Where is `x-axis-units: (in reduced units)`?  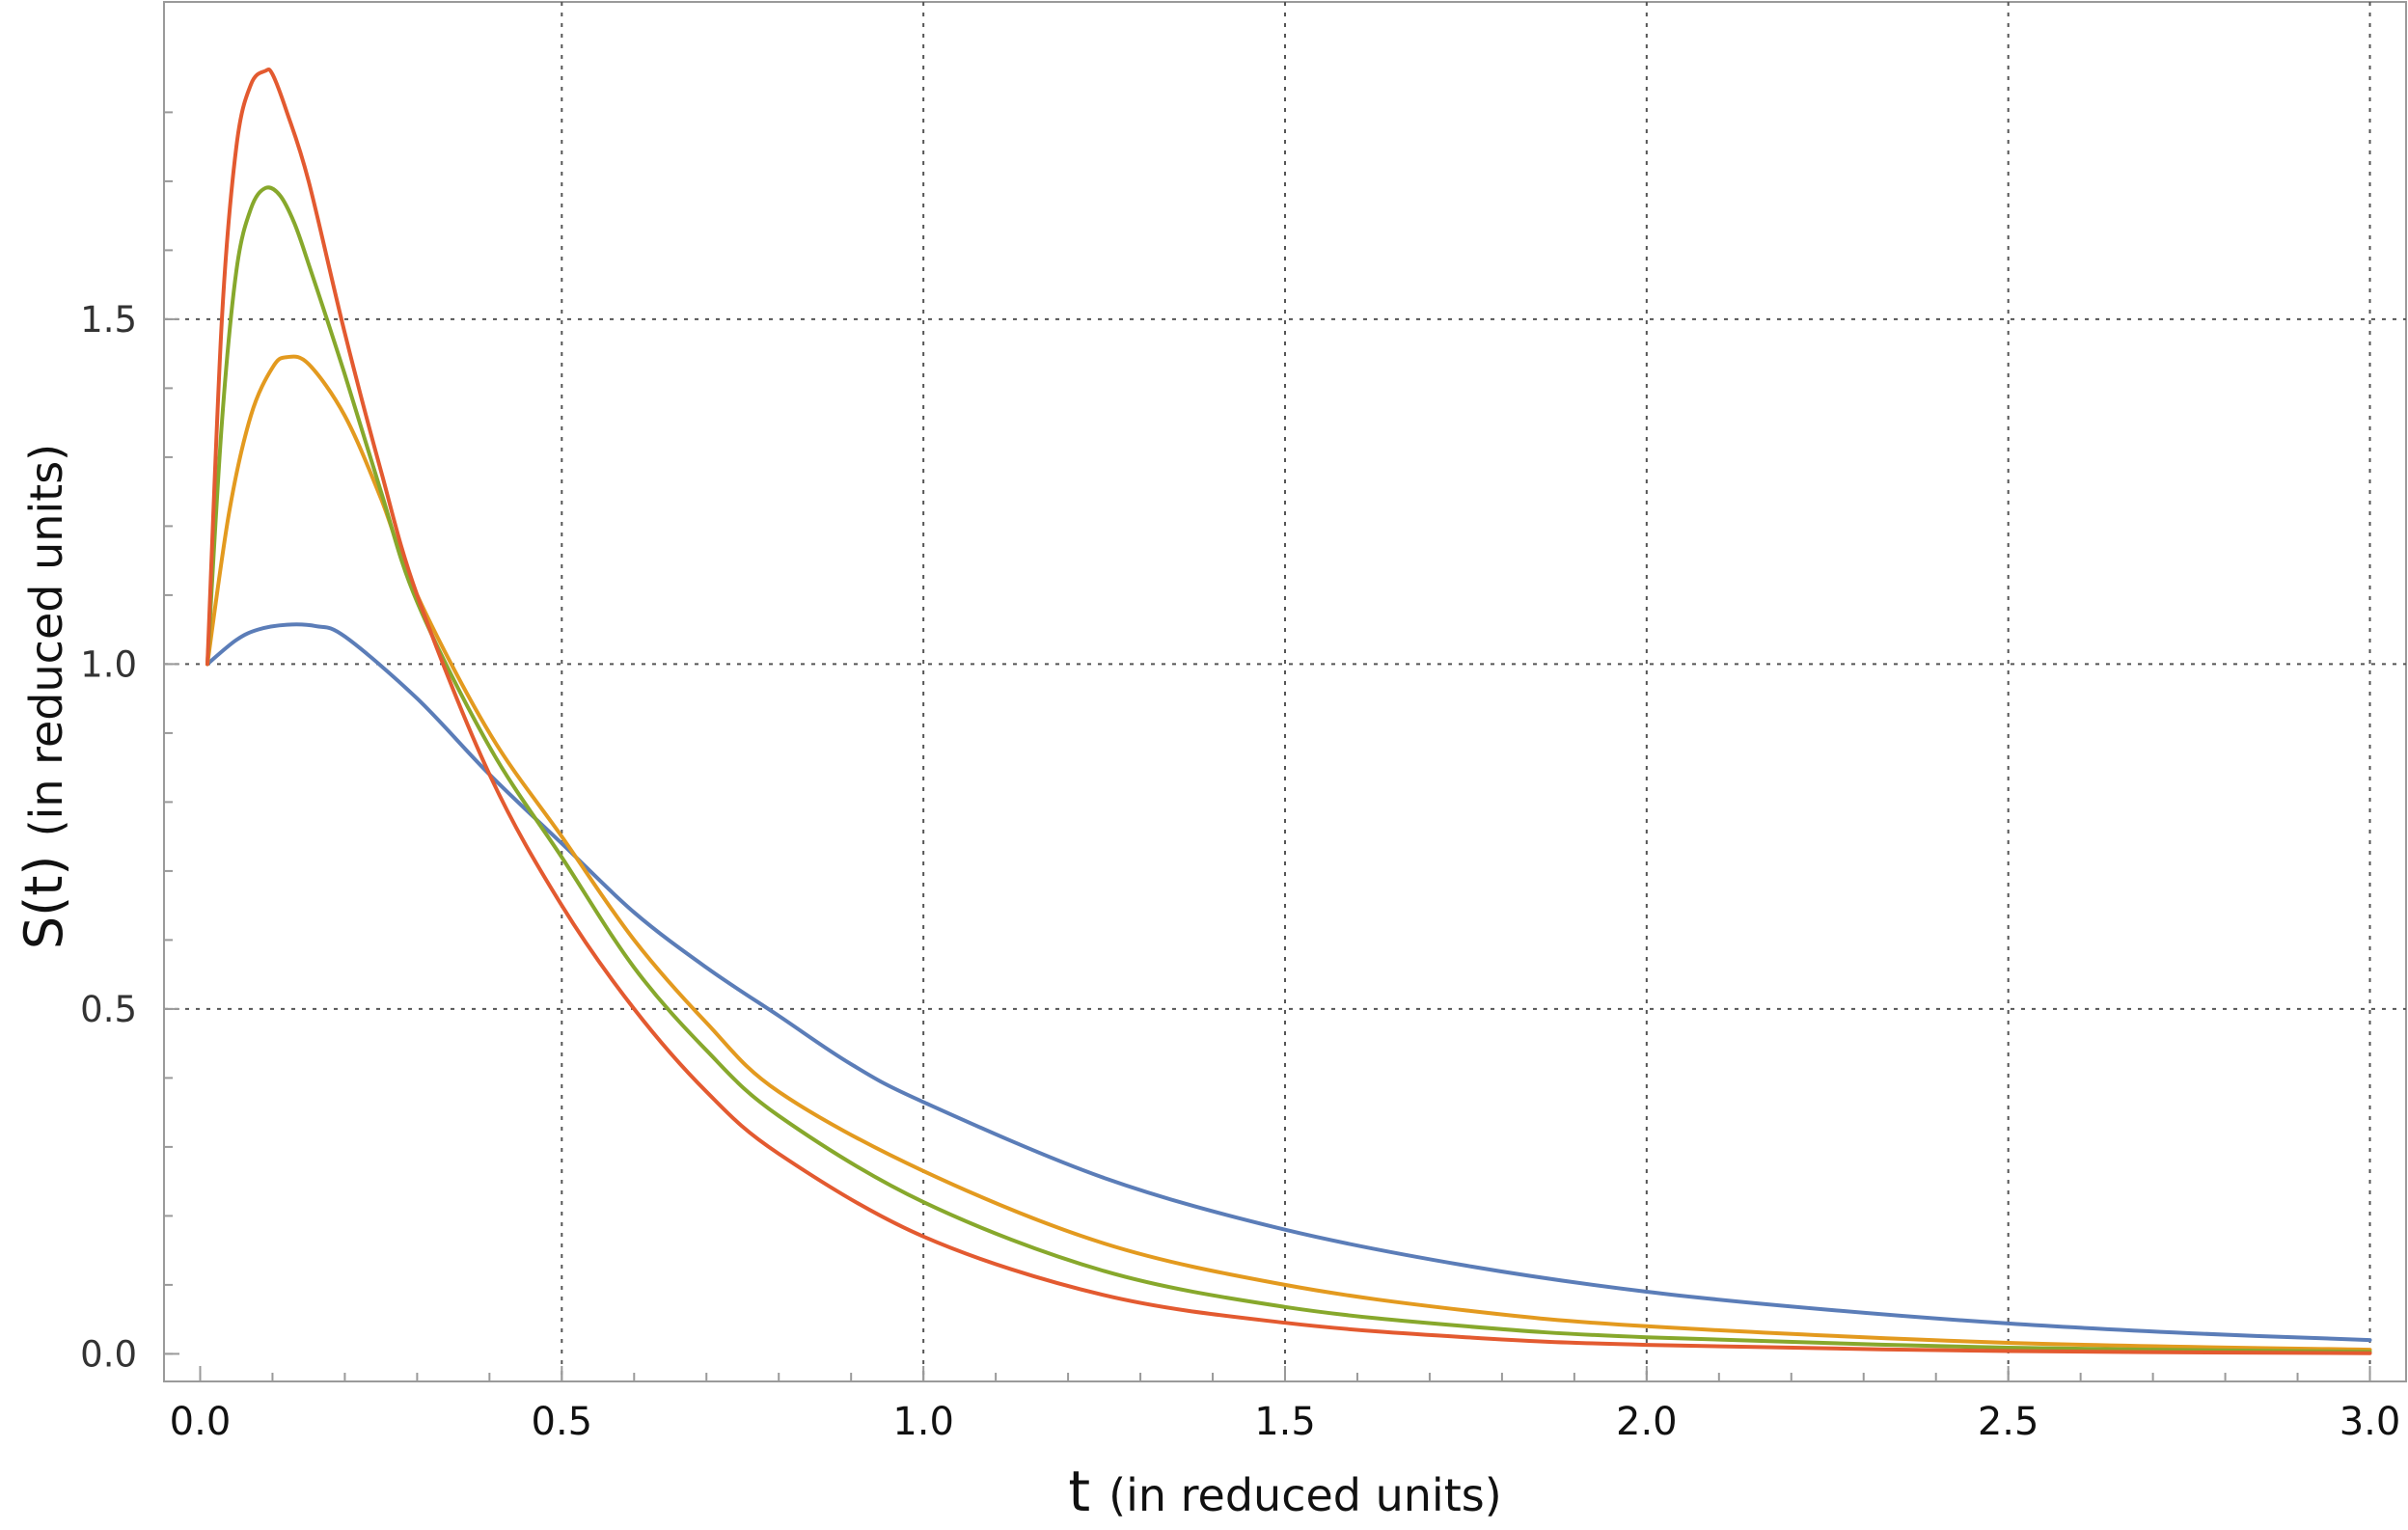 x-axis-units: (in reduced units) is located at coordinates (1305, 1495).